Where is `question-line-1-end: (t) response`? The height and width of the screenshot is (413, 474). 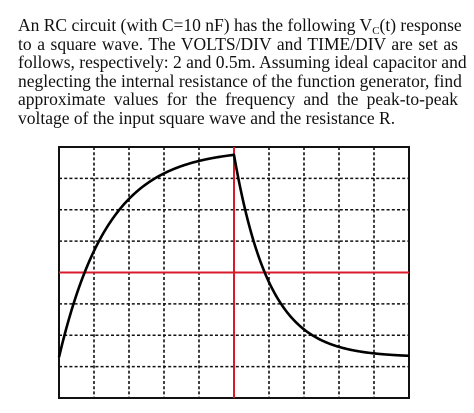 question-line-1-end: (t) response is located at coordinates (420, 25).